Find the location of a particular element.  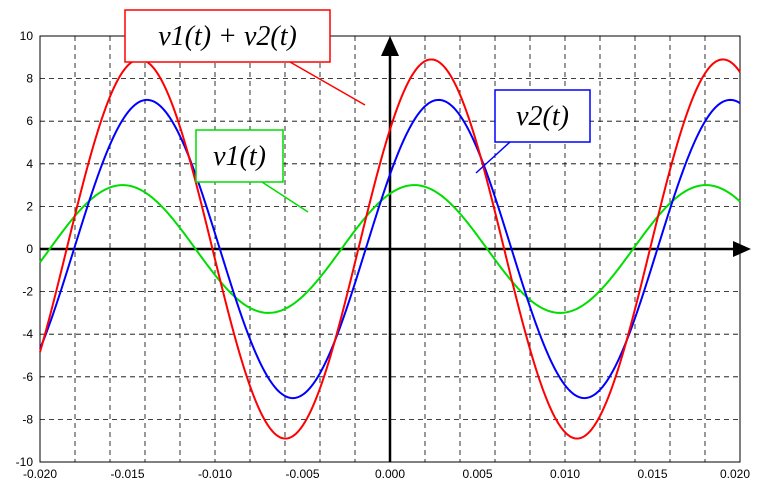

callout-label-v2: v2(t) is located at coordinates (542, 116).